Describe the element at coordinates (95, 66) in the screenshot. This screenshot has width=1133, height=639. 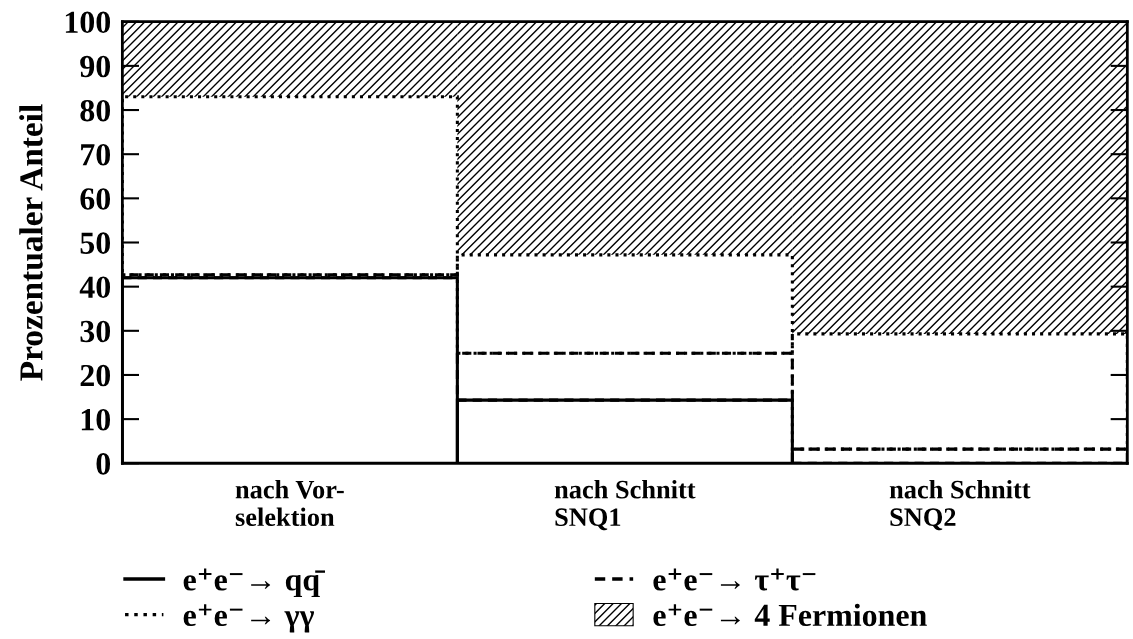
I see `y-tick-label: 90` at that location.